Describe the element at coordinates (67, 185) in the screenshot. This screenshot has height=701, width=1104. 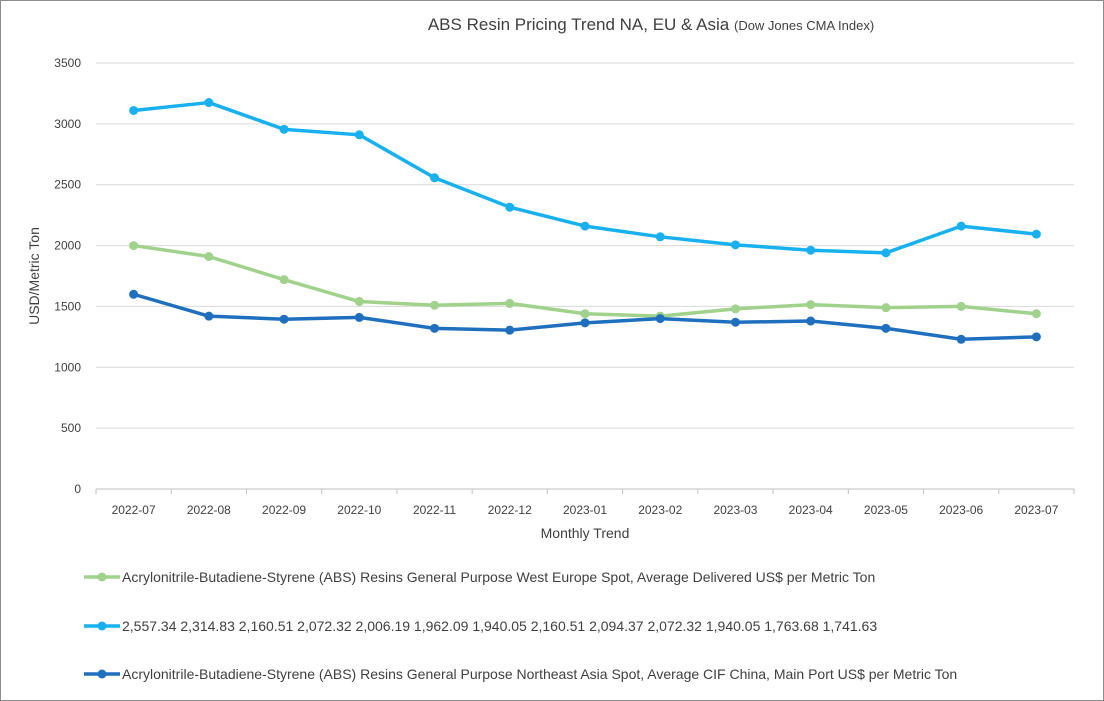
I see `y-tick-label: 2500` at that location.